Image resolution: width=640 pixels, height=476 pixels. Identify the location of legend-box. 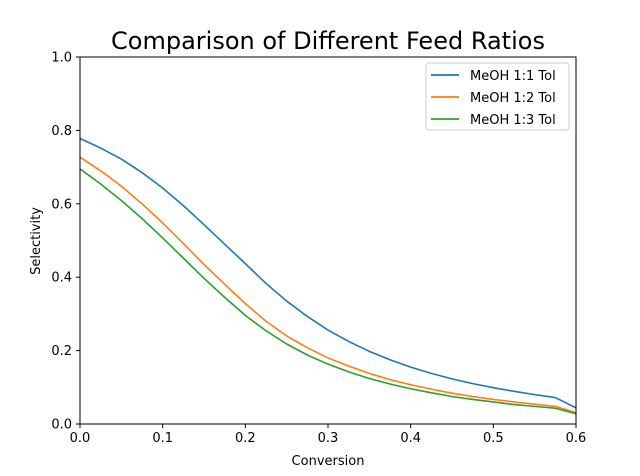
(497, 96).